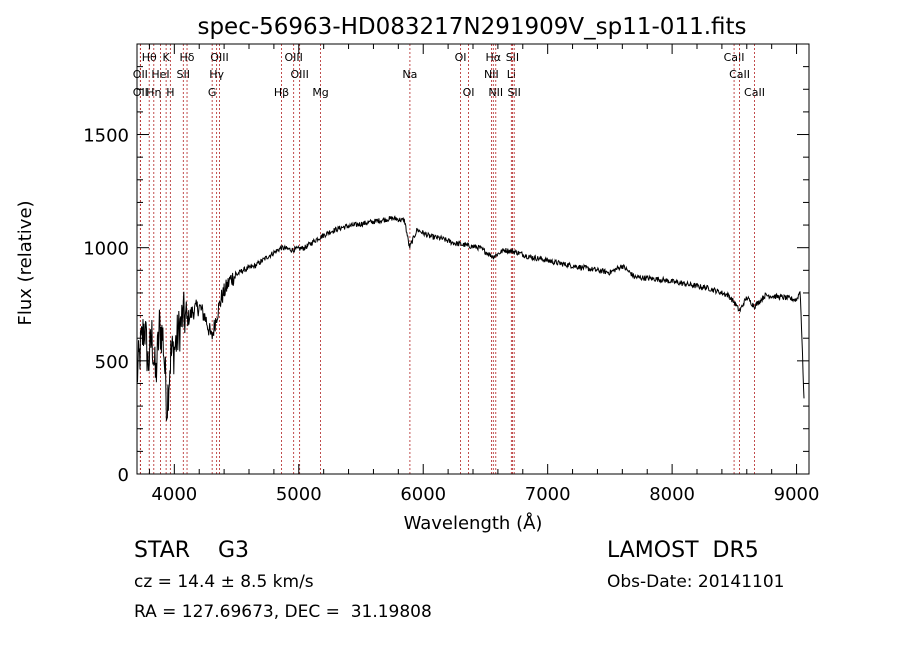 The width and height of the screenshot is (900, 649). I want to click on object-class: STAR G3, so click(192, 550).